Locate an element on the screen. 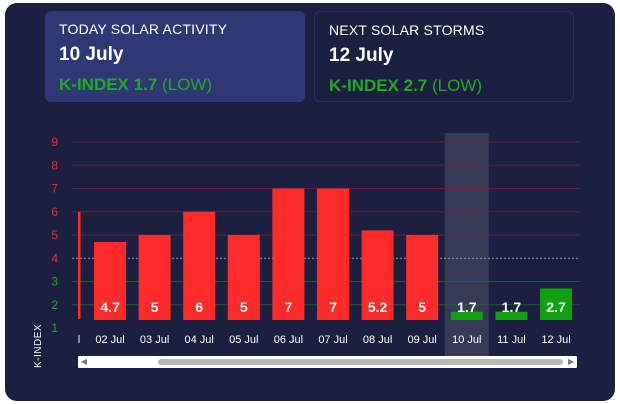  x-tick-label: 03 Jul is located at coordinates (154, 340).